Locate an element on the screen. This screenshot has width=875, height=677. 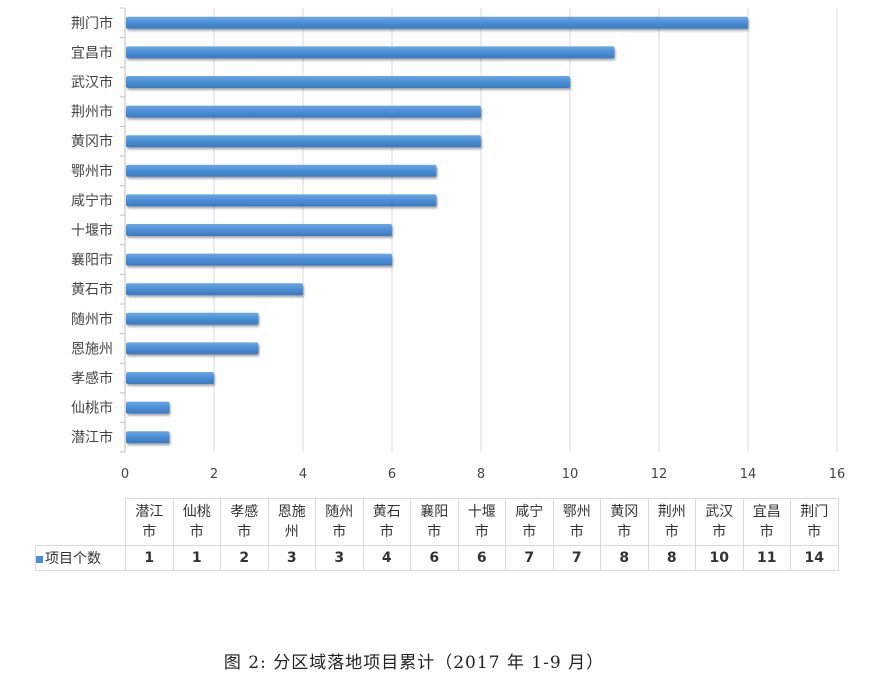
table-value-cell: 4 is located at coordinates (386, 558).